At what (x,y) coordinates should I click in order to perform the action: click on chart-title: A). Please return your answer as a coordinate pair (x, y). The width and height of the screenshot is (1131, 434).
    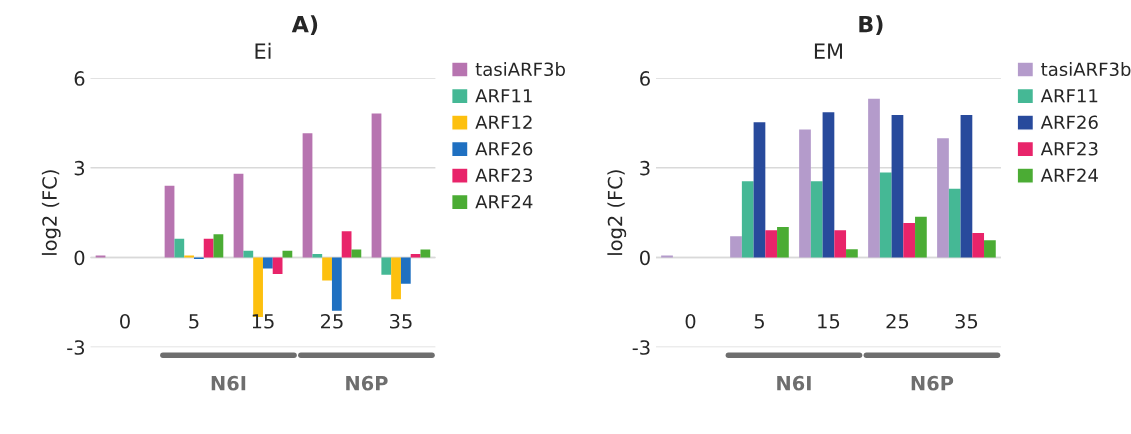
    Looking at the image, I should click on (304, 25).